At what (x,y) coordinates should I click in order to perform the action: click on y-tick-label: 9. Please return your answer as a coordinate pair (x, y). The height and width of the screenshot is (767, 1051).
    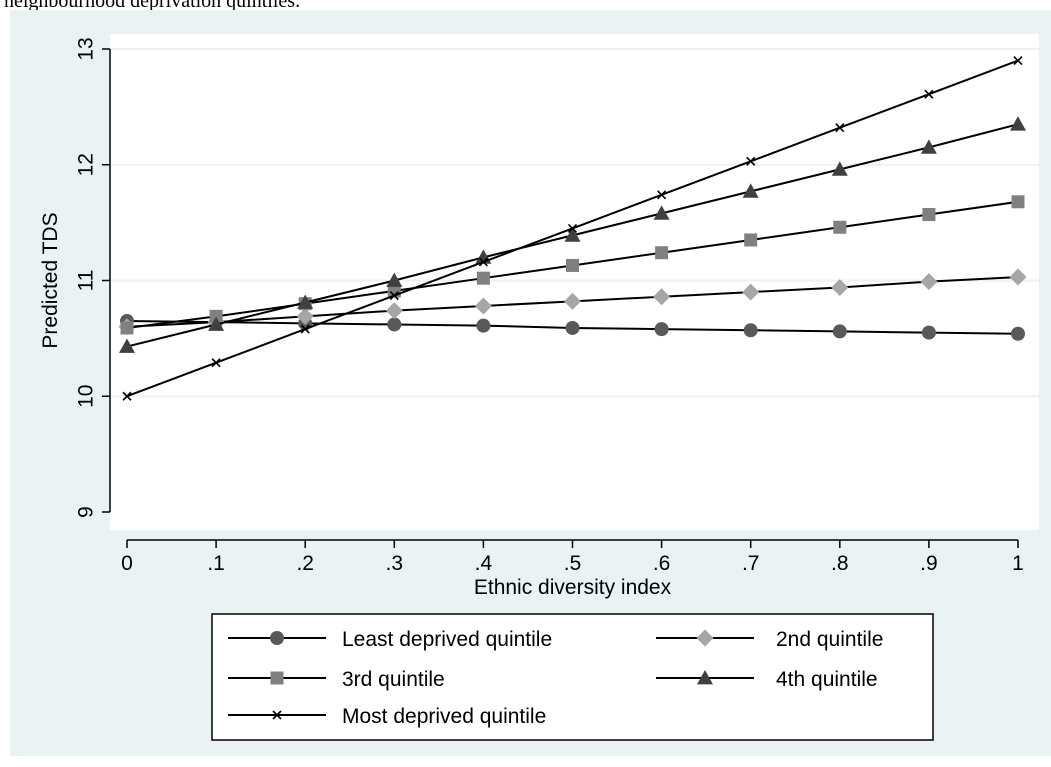
    Looking at the image, I should click on (86, 512).